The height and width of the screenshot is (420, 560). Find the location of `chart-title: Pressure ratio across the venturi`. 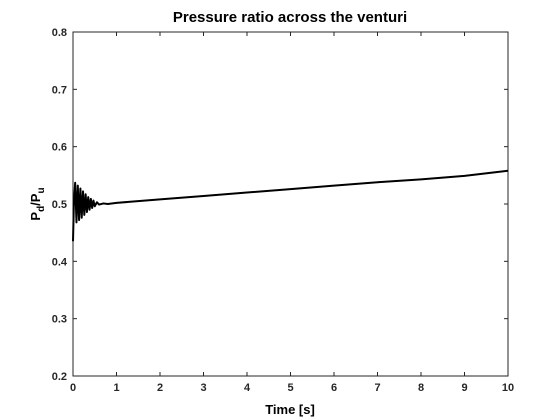

chart-title: Pressure ratio across the venturi is located at coordinates (290, 17).